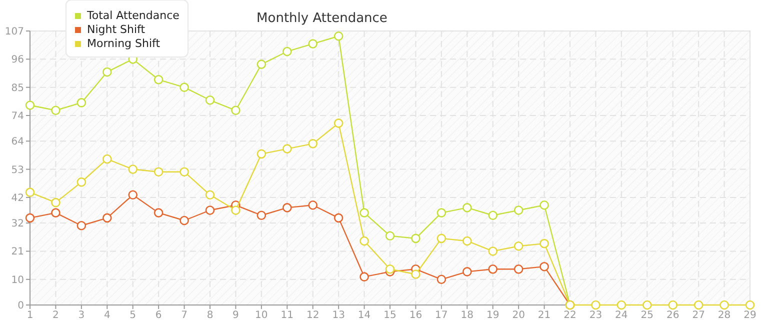 The width and height of the screenshot is (765, 320). What do you see at coordinates (184, 315) in the screenshot?
I see `x-tick-label: 7` at bounding box center [184, 315].